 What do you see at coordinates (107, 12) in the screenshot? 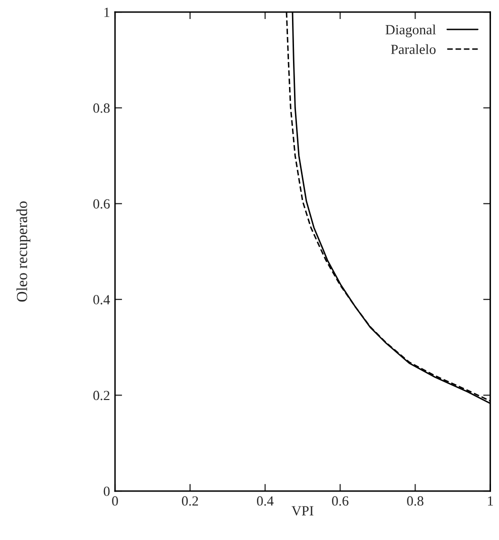
I see `y-tick-label: 1` at bounding box center [107, 12].